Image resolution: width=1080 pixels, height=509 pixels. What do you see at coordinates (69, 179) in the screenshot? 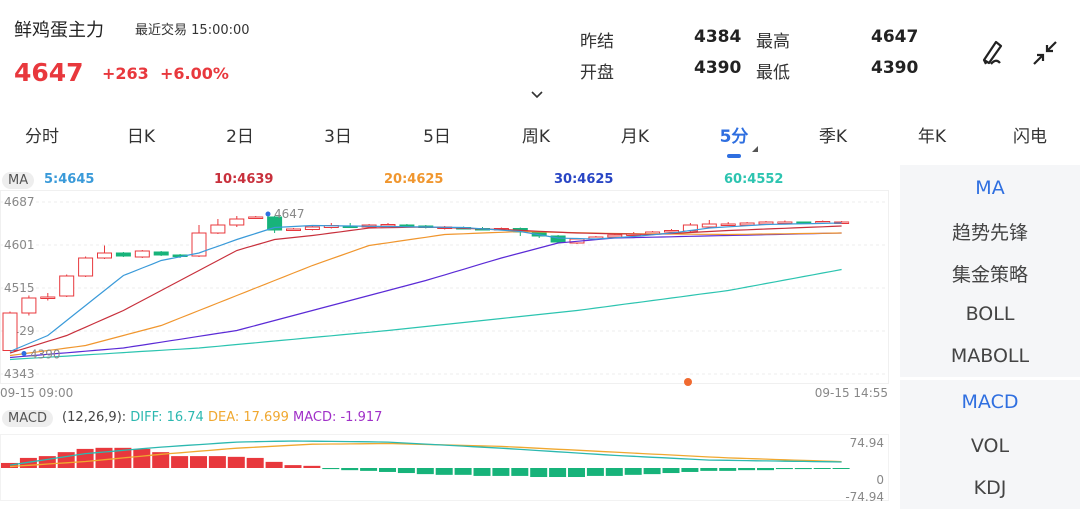
I see `ma5-label: 5:4645` at bounding box center [69, 179].